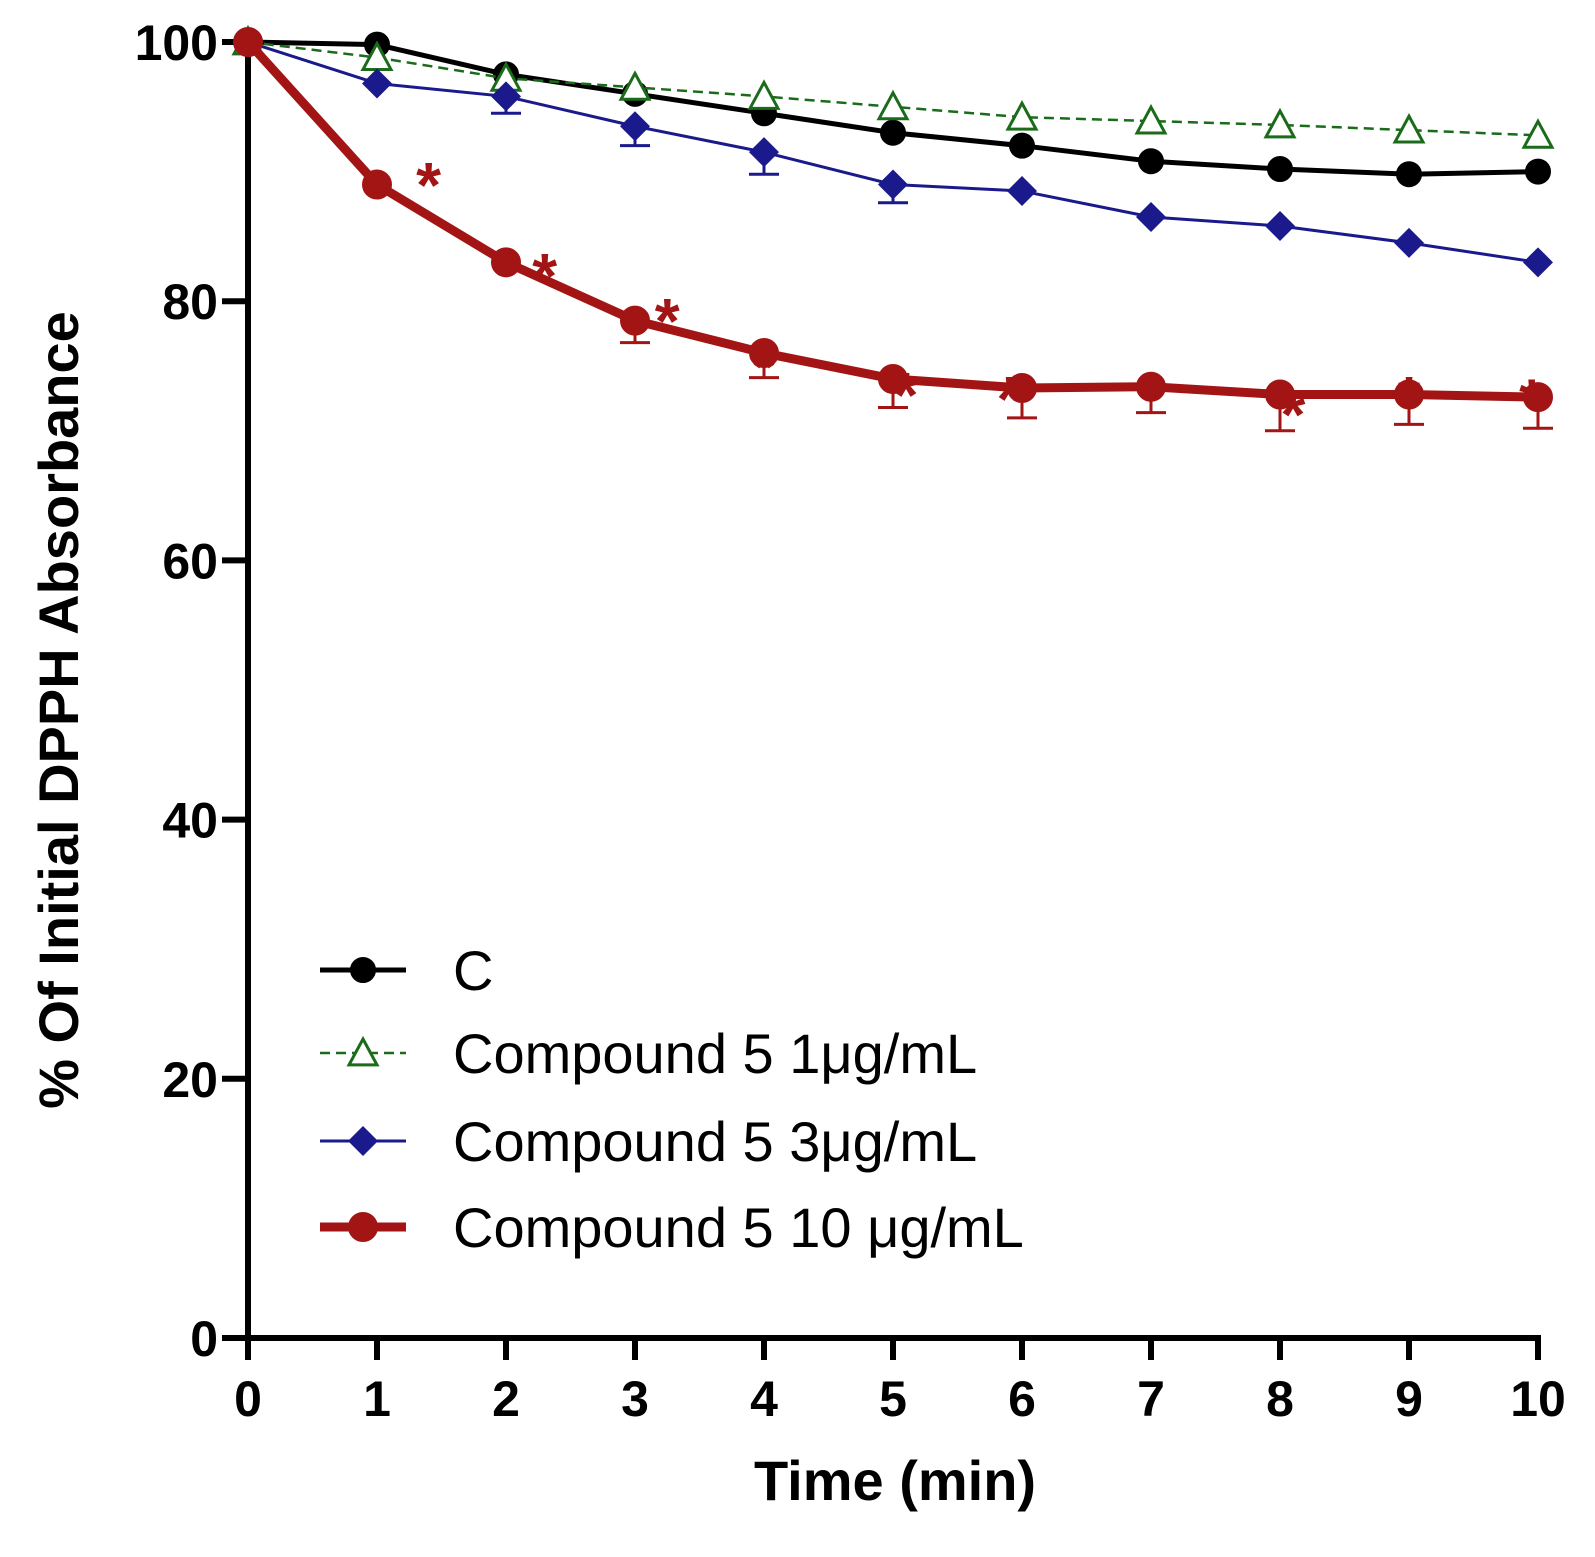 This screenshot has height=1557, width=1595. What do you see at coordinates (738, 1227) in the screenshot?
I see `legend-label: Compound 5 10 μg/mL` at bounding box center [738, 1227].